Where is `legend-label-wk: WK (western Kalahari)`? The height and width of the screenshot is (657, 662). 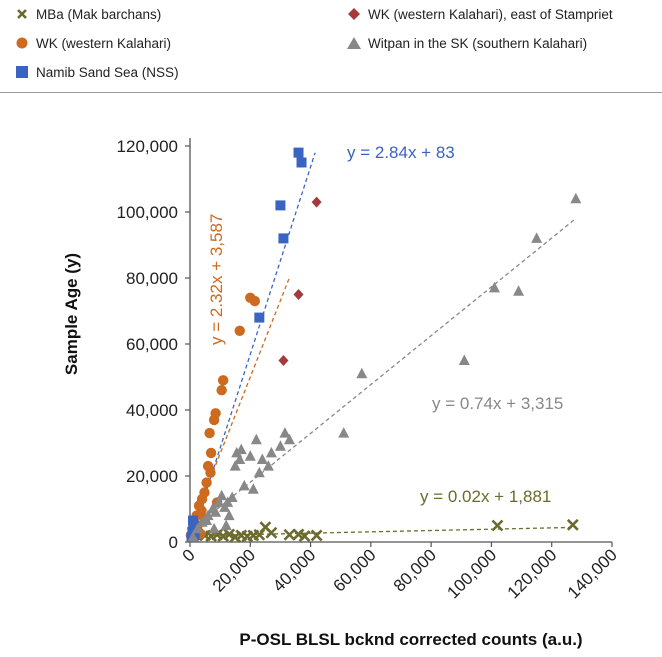 legend-label-wk: WK (western Kalahari) is located at coordinates (104, 43).